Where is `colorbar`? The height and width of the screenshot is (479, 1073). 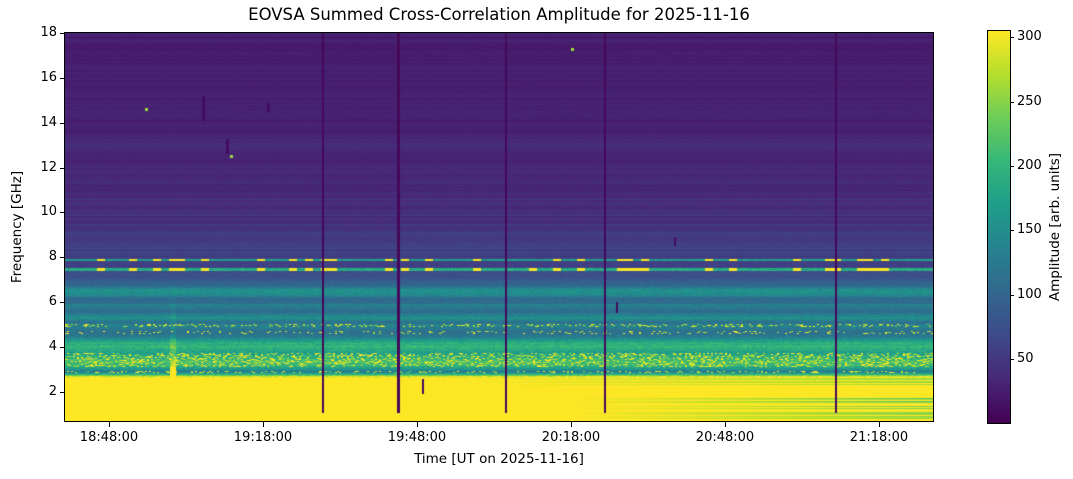 colorbar is located at coordinates (999, 227).